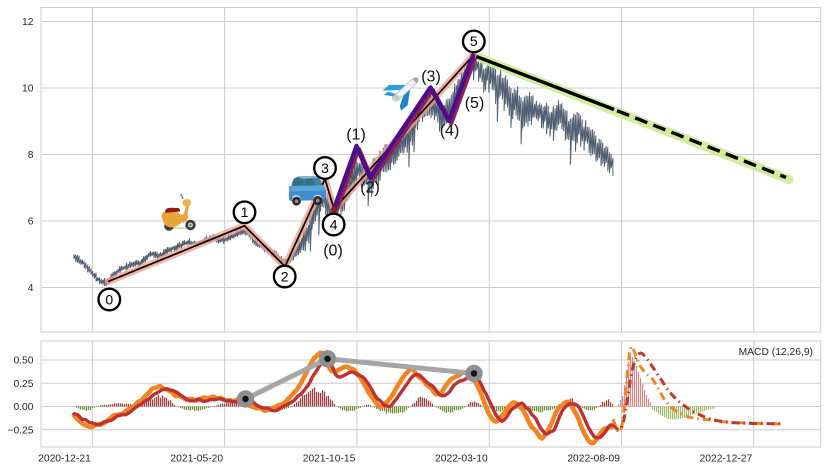 This screenshot has width=828, height=476. I want to click on svg-text: 2020-12-21, so click(64, 459).